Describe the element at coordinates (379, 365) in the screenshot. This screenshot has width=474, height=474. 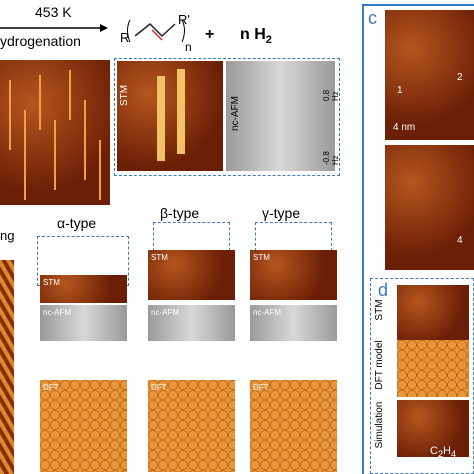
I see `d-row-label: DFT model` at that location.